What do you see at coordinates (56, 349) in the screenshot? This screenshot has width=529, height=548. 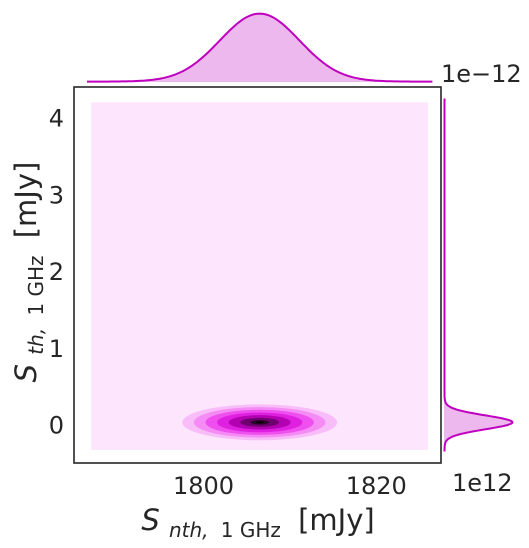 I see `y-tick-label: 1` at bounding box center [56, 349].